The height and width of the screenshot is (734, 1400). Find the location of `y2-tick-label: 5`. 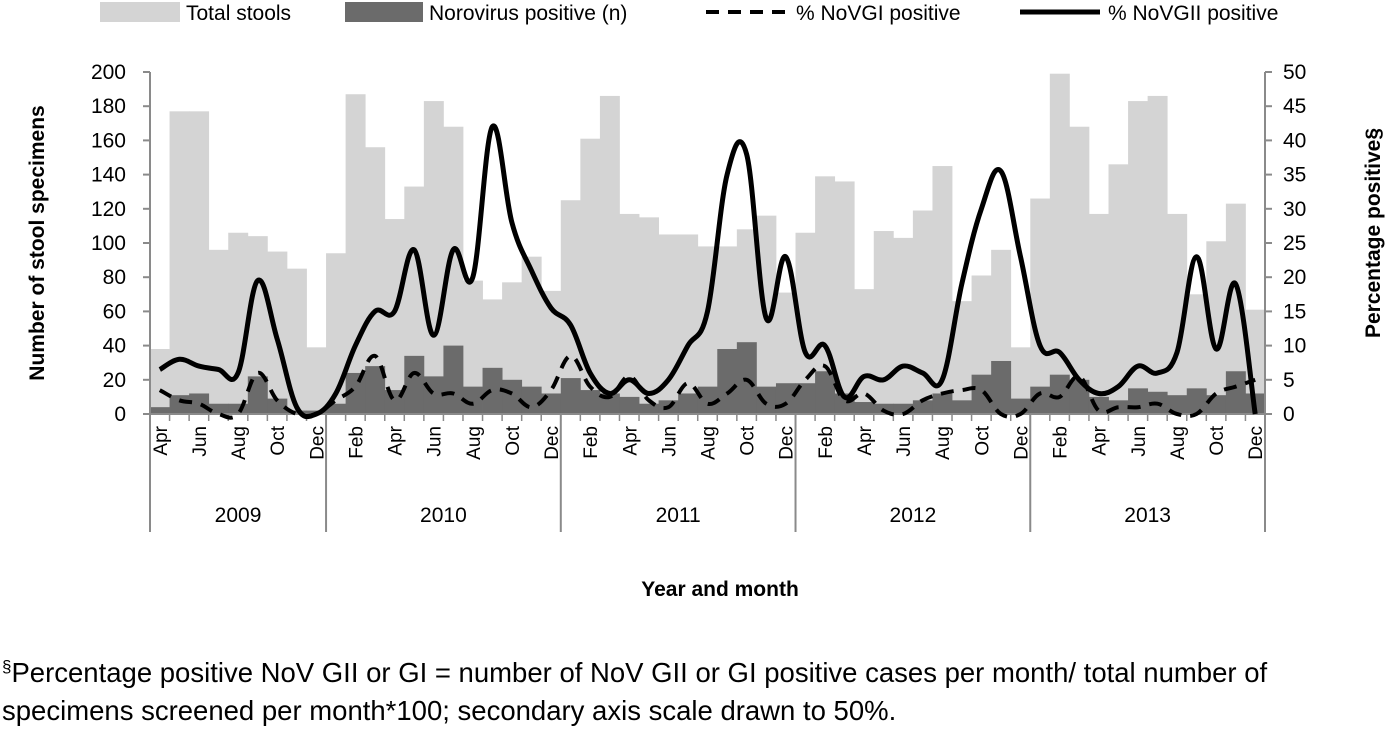

y2-tick-label: 5 is located at coordinates (1289, 380).